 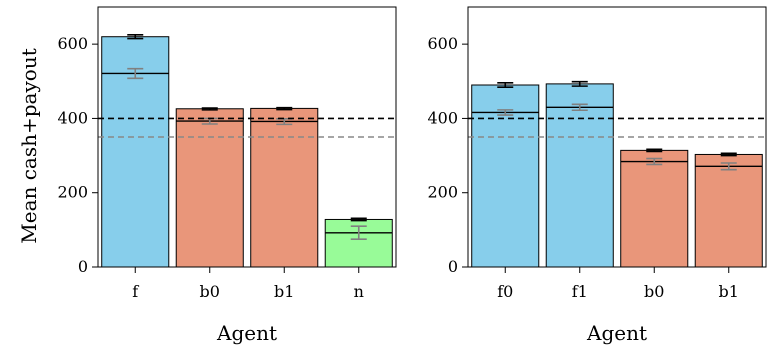 What do you see at coordinates (284, 291) in the screenshot?
I see `panel-1-x-tick-label-b1: b1` at bounding box center [284, 291].